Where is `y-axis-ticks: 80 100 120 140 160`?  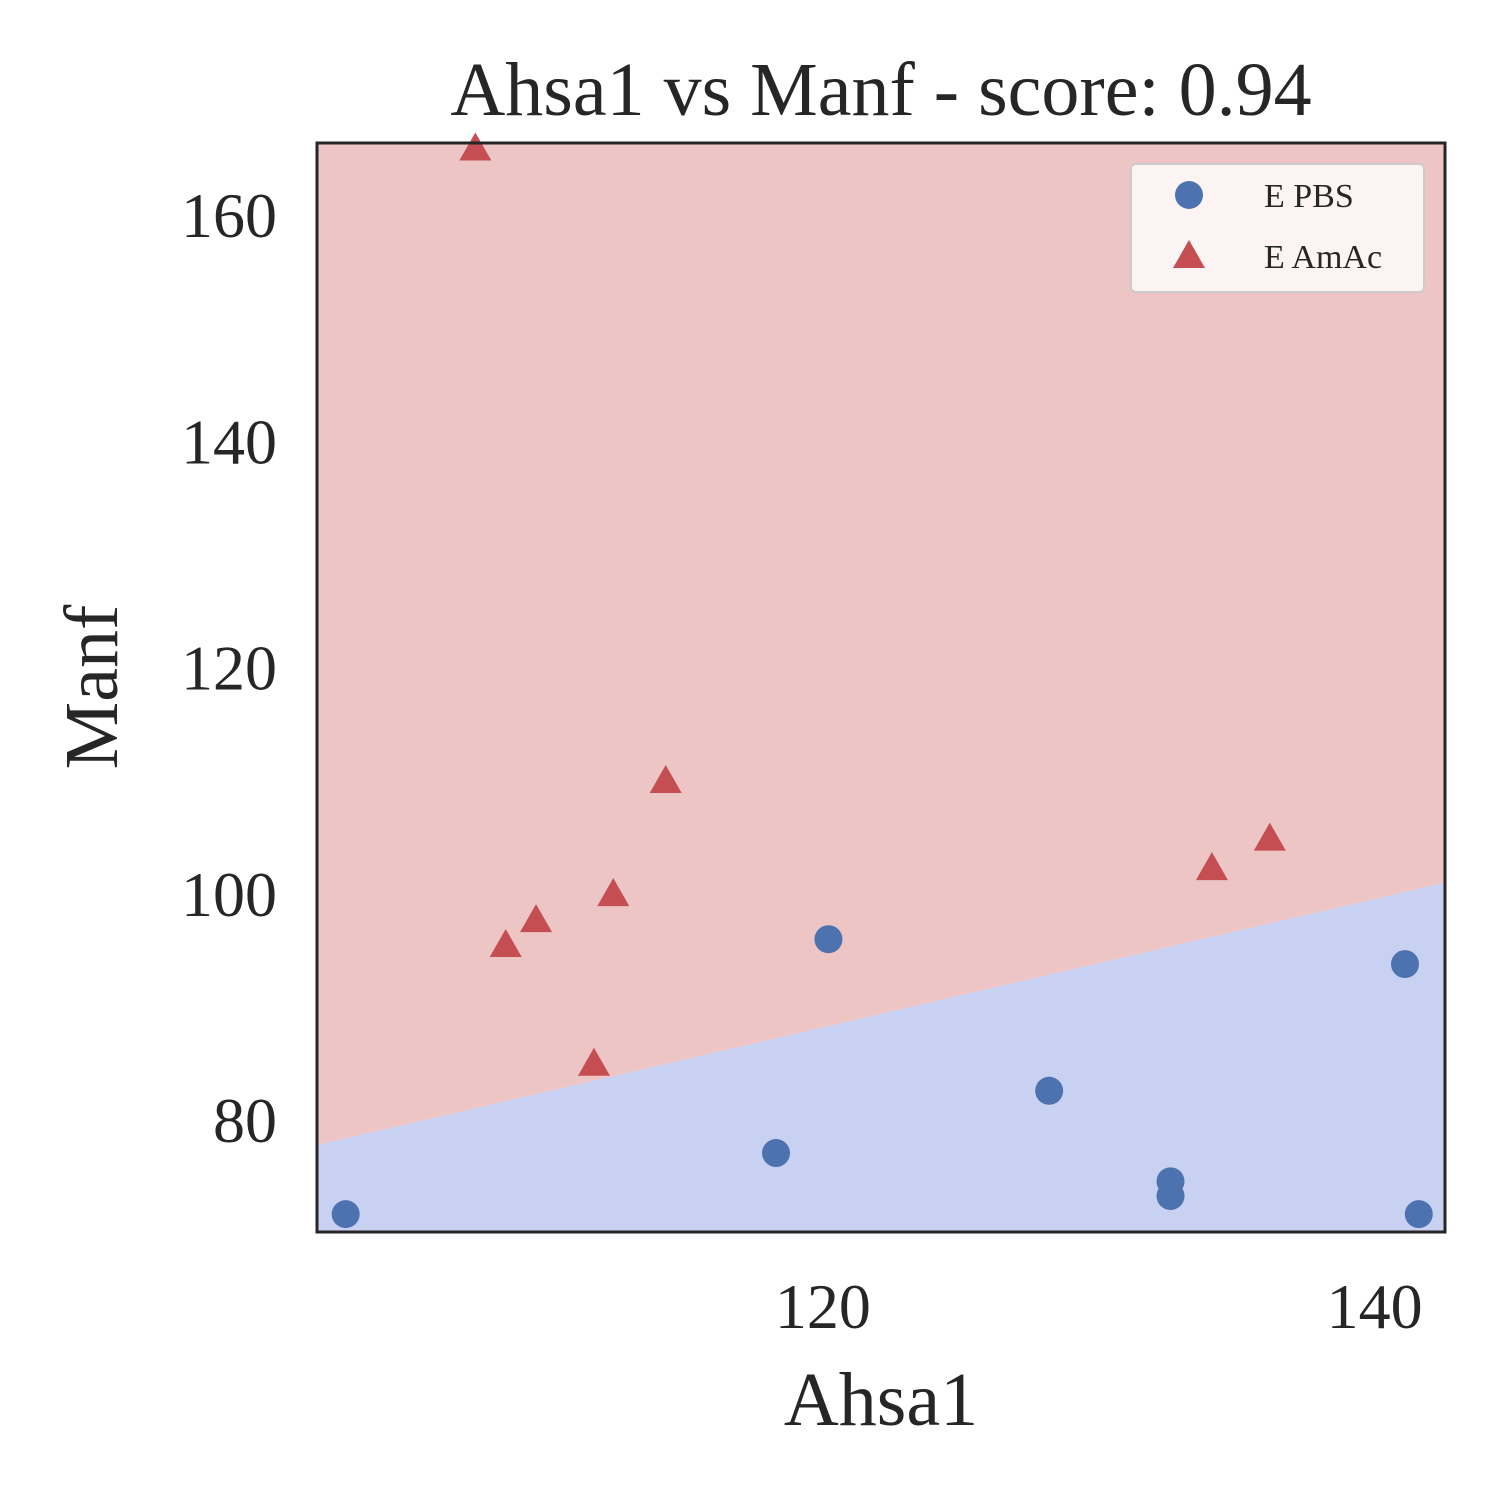 y-axis-ticks: 80 100 120 140 160 is located at coordinates (229, 668).